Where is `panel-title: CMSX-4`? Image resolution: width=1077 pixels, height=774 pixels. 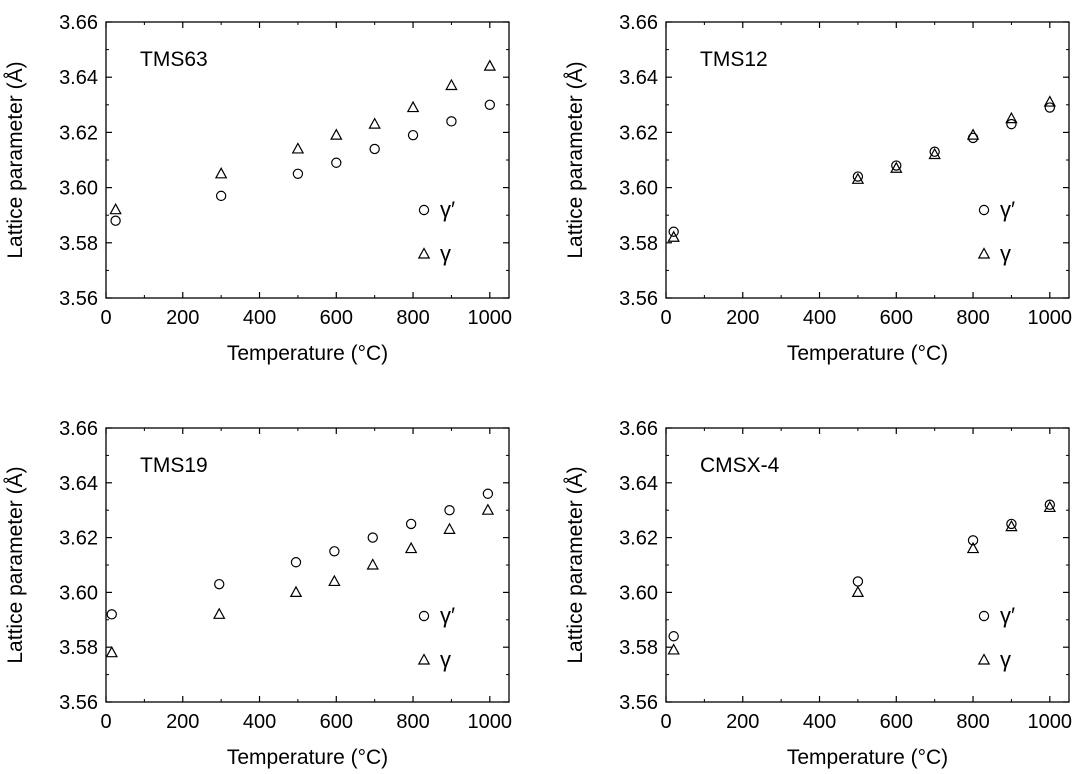 panel-title: CMSX-4 is located at coordinates (740, 465).